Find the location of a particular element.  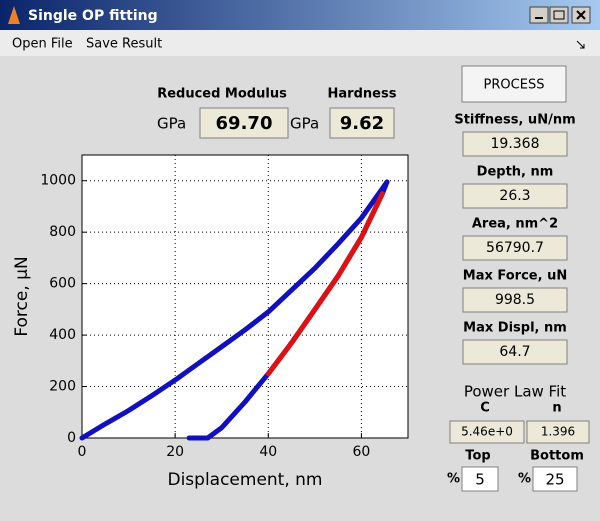

field-label: Area, nm^2 is located at coordinates (515, 224).